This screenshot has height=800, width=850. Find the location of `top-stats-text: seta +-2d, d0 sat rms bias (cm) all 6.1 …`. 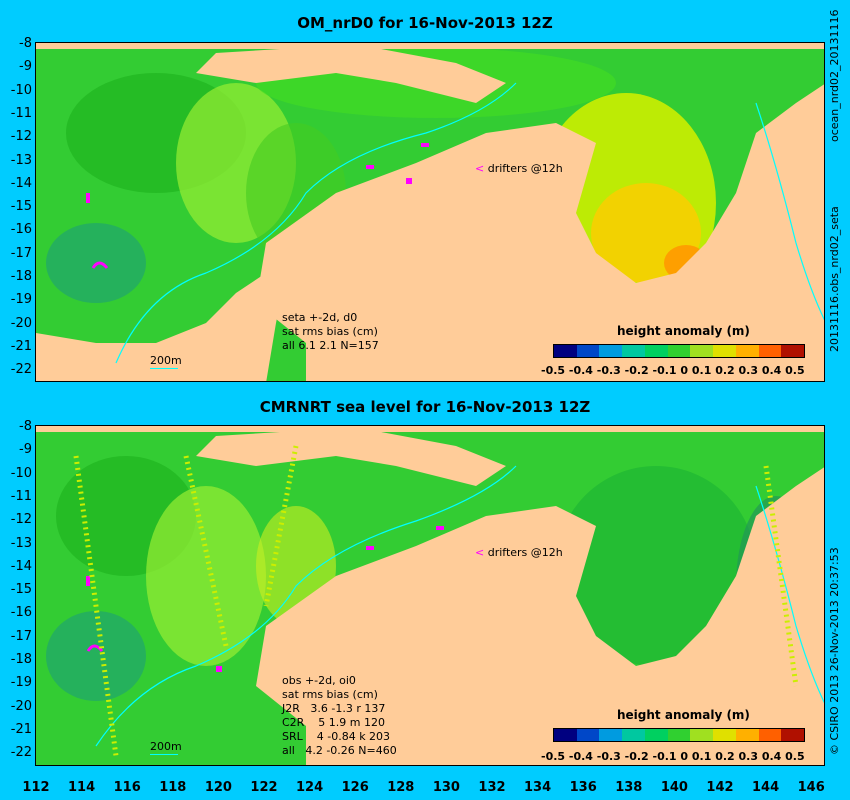

top-stats-text: seta +-2d, d0 sat rms bias (cm) all 6.1 … is located at coordinates (330, 331).